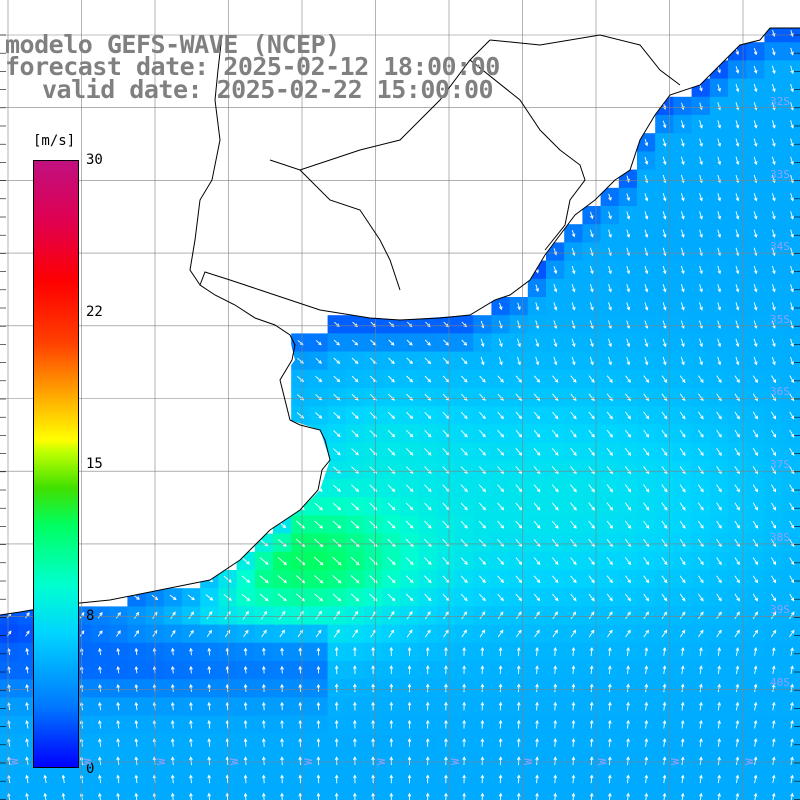 The height and width of the screenshot is (800, 800). Describe the element at coordinates (780, 101) in the screenshot. I see `lat-label: 32S` at that location.